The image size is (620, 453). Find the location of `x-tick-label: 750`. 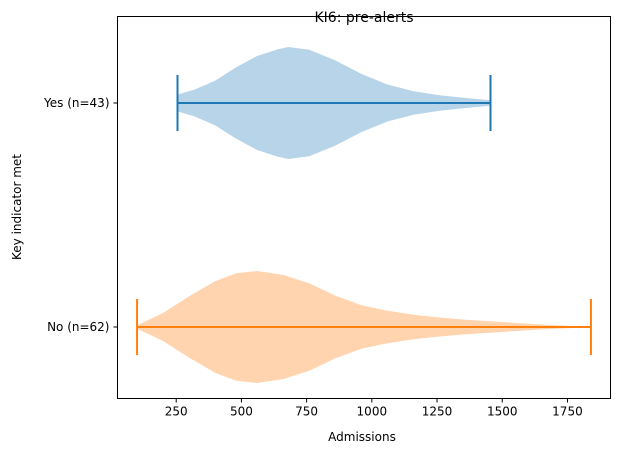

x-tick-label: 750 is located at coordinates (306, 412).